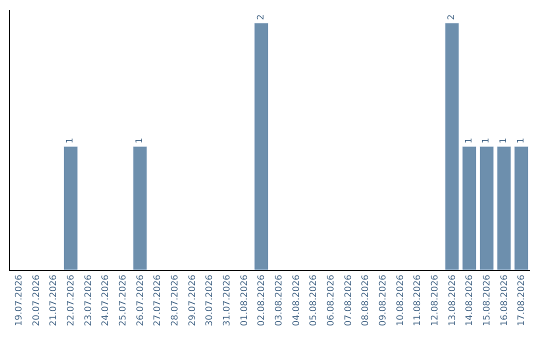 The image size is (540, 340). Describe the element at coordinates (141, 300) in the screenshot. I see `x-tick-label: 26.07.2026` at that location.